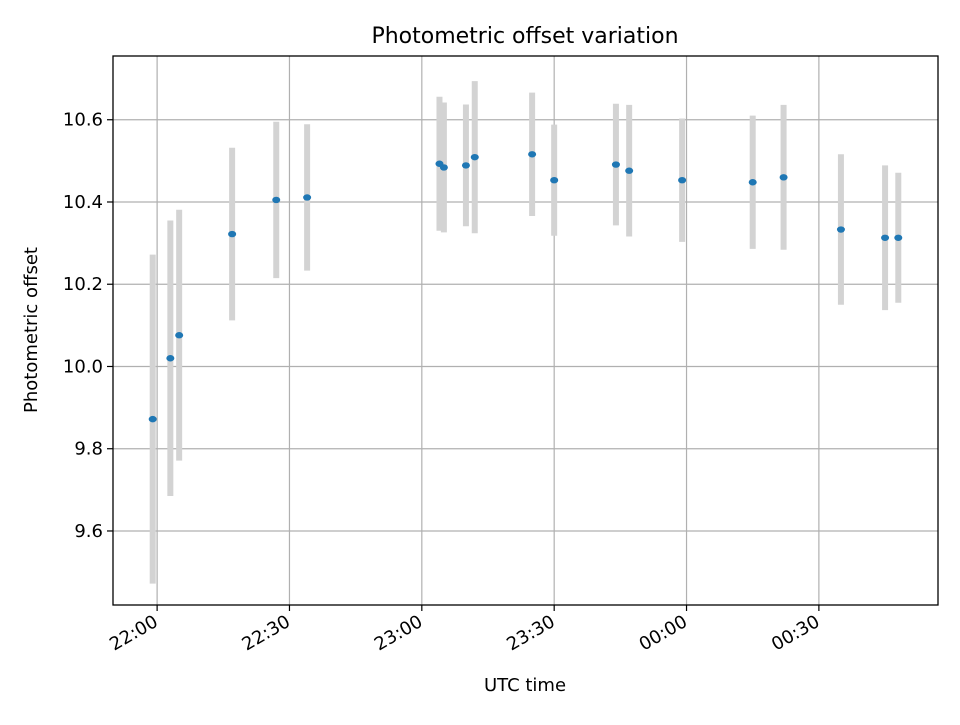  I want to click on y-tick-label: 10.4, so click(83, 202).